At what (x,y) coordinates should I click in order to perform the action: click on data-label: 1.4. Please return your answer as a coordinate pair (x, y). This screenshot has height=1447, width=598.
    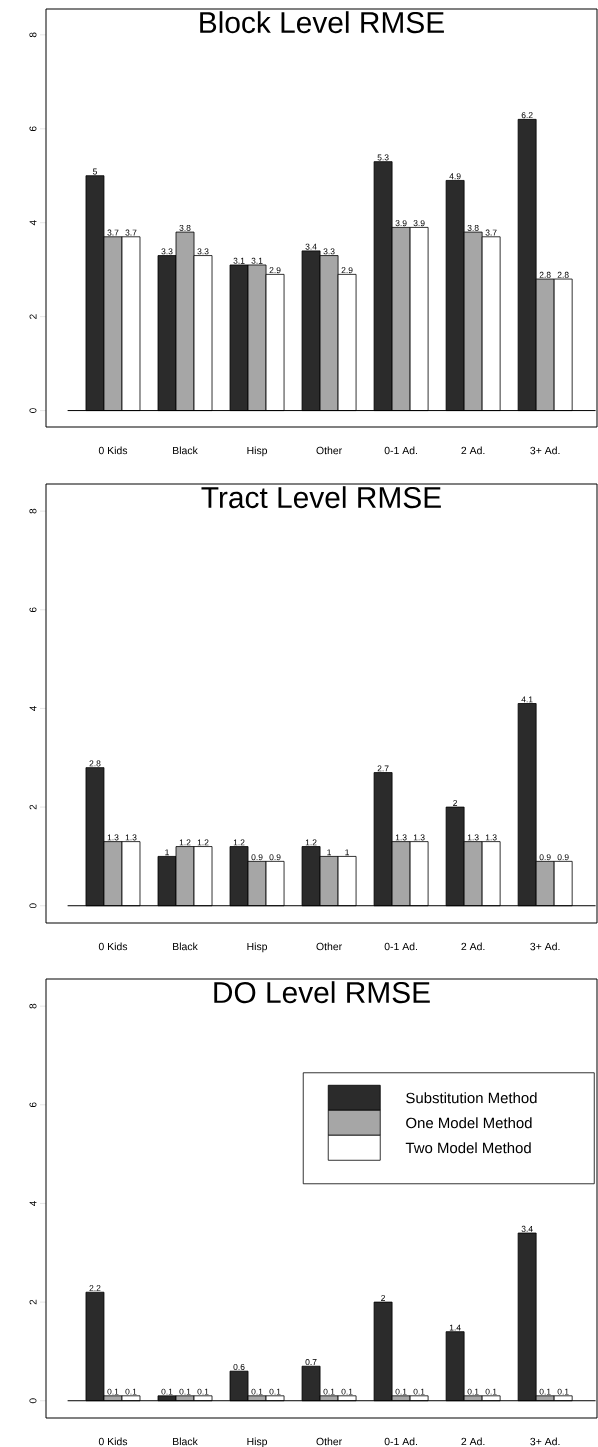
    Looking at the image, I should click on (455, 1327).